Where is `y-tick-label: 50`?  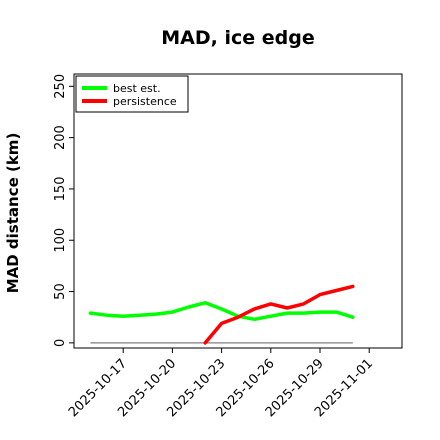
y-tick-label: 50 is located at coordinates (60, 291).